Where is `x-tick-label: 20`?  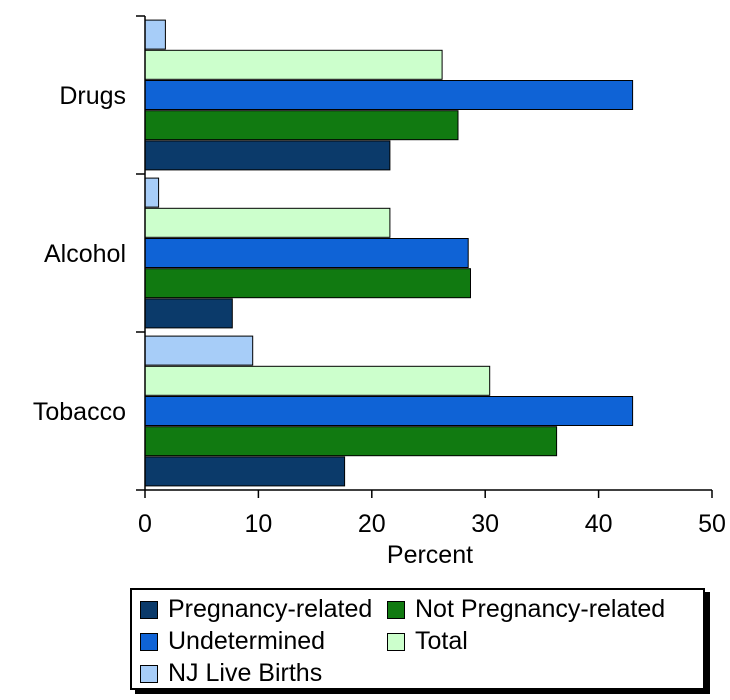
x-tick-label: 20 is located at coordinates (372, 524).